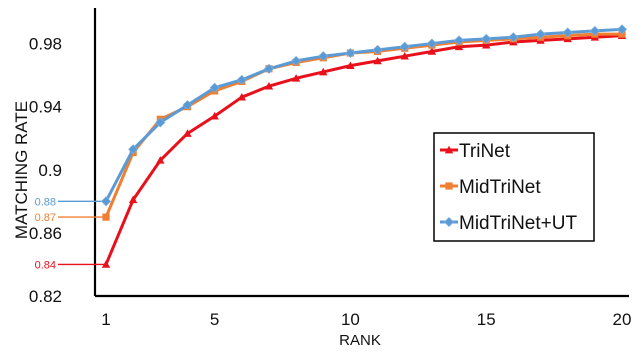 The width and height of the screenshot is (644, 352). Describe the element at coordinates (45, 296) in the screenshot. I see `y-tick-label: 0.82` at that location.